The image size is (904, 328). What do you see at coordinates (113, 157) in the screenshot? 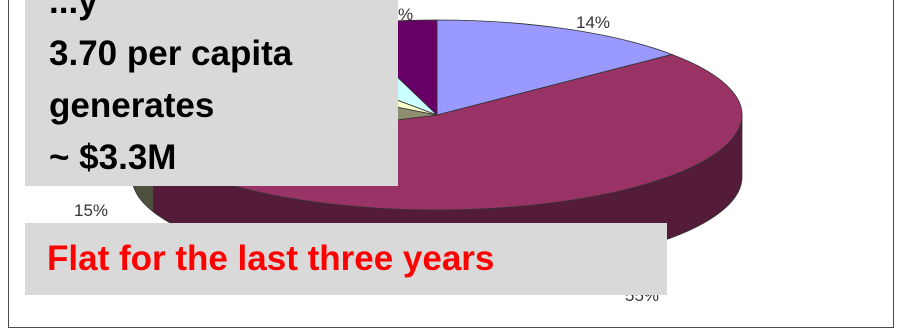
I see `callout-line-4: ~ $3.3M` at bounding box center [113, 157].